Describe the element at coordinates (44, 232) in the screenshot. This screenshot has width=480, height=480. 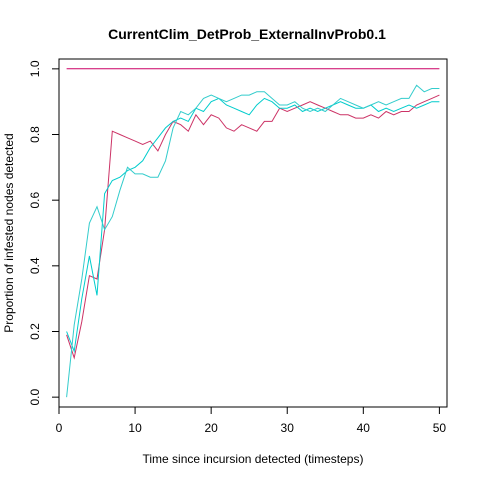
I see `y-axis: 0.0 0.2 0.4 0.6 0.8 1.0` at that location.